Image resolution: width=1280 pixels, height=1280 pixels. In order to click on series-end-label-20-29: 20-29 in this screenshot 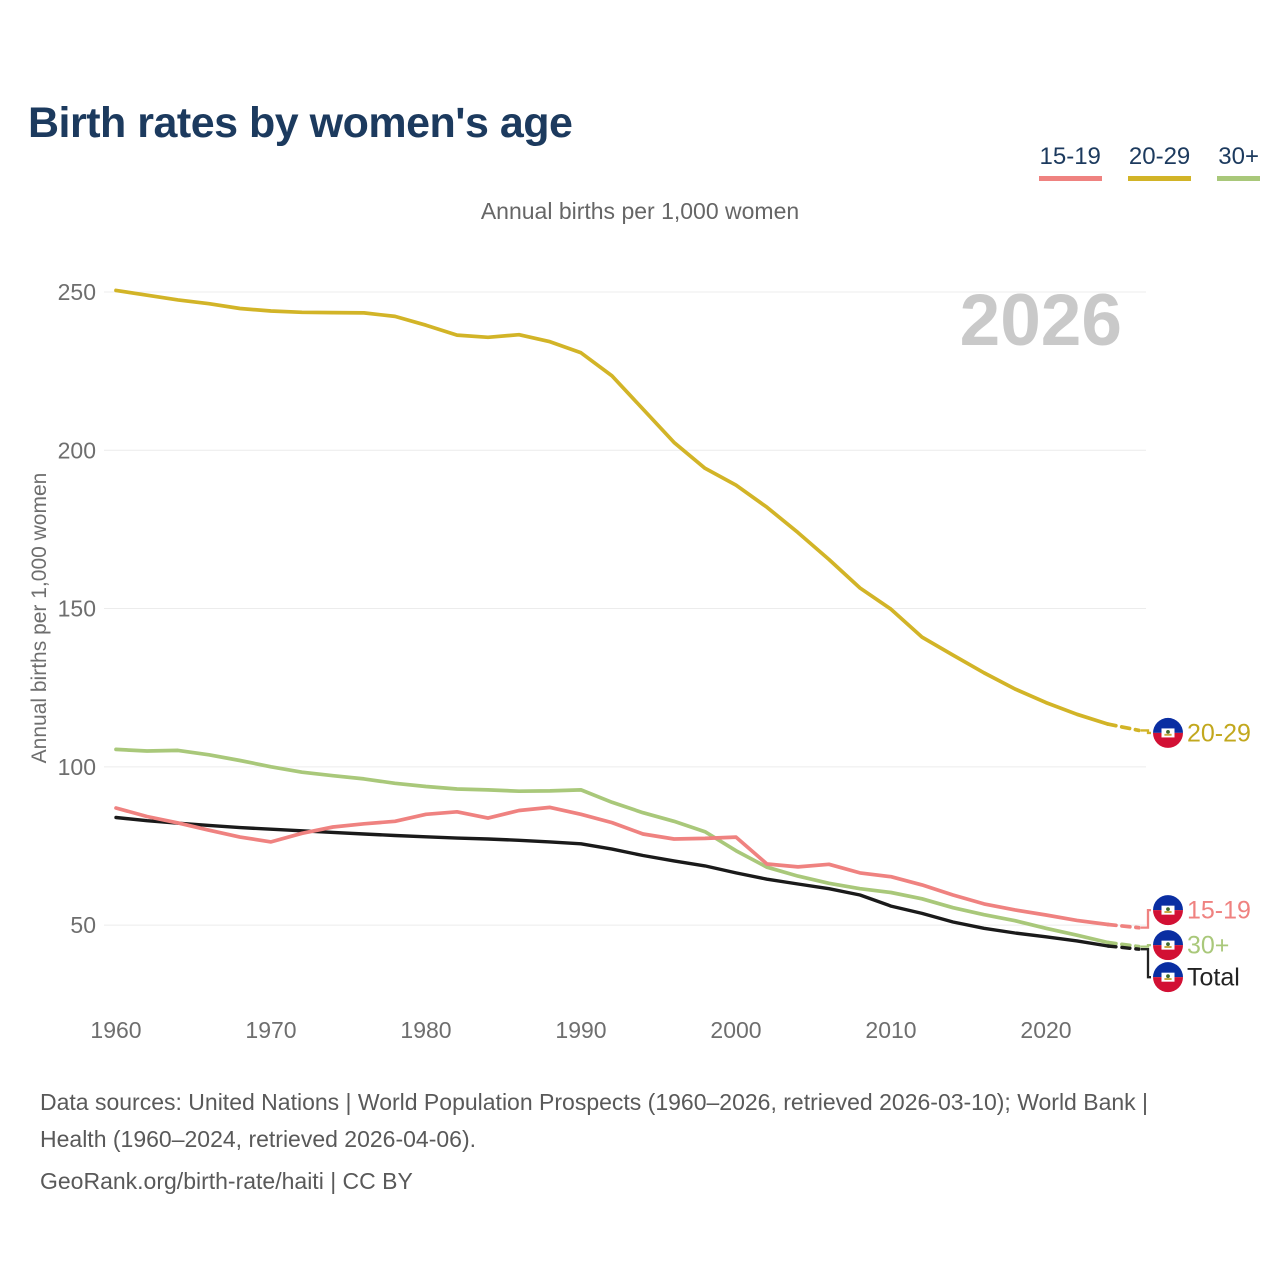, I will do `click(1219, 733)`.